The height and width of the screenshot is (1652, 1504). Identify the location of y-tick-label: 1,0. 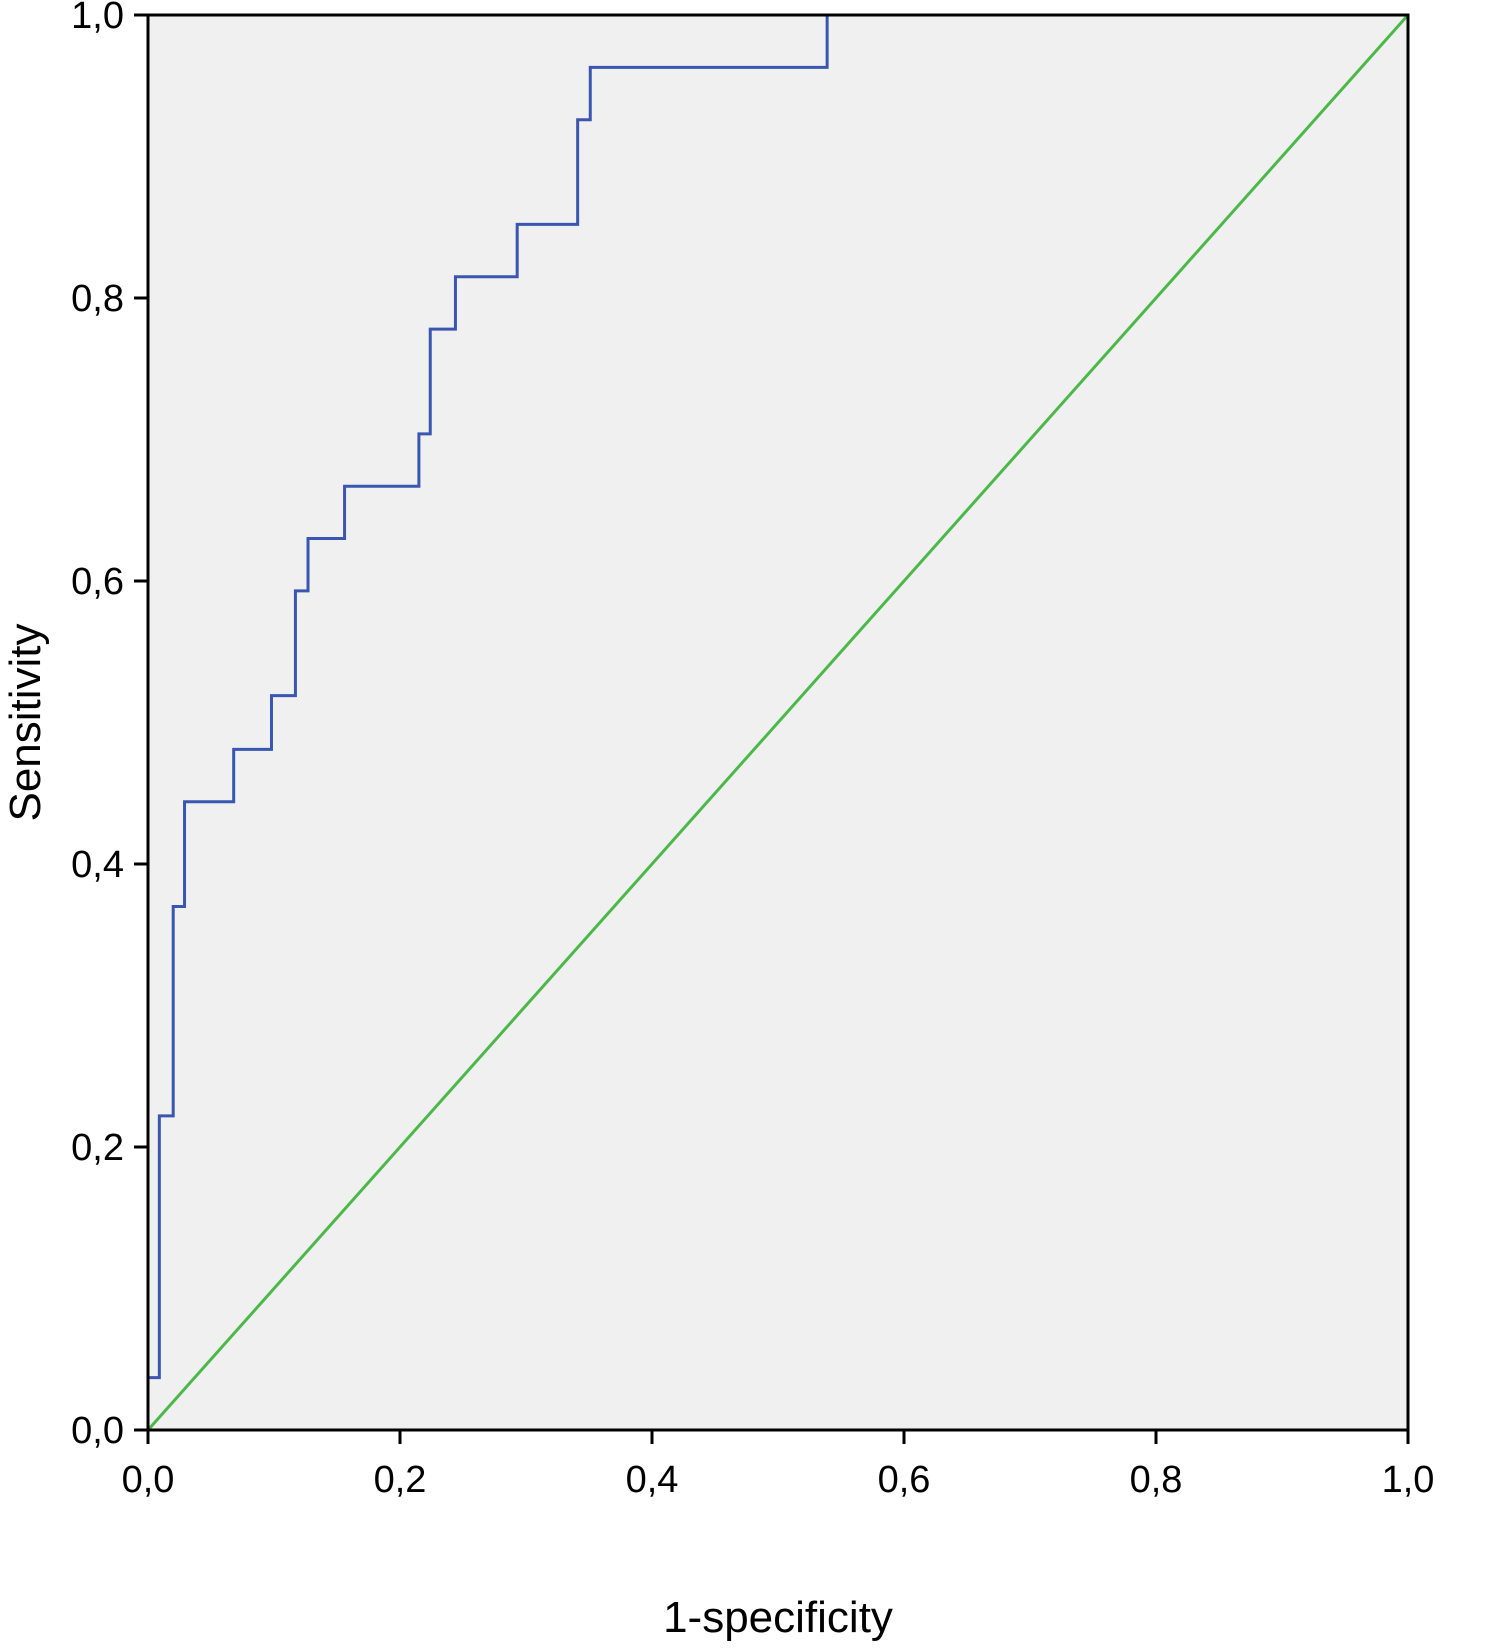
(97, 18).